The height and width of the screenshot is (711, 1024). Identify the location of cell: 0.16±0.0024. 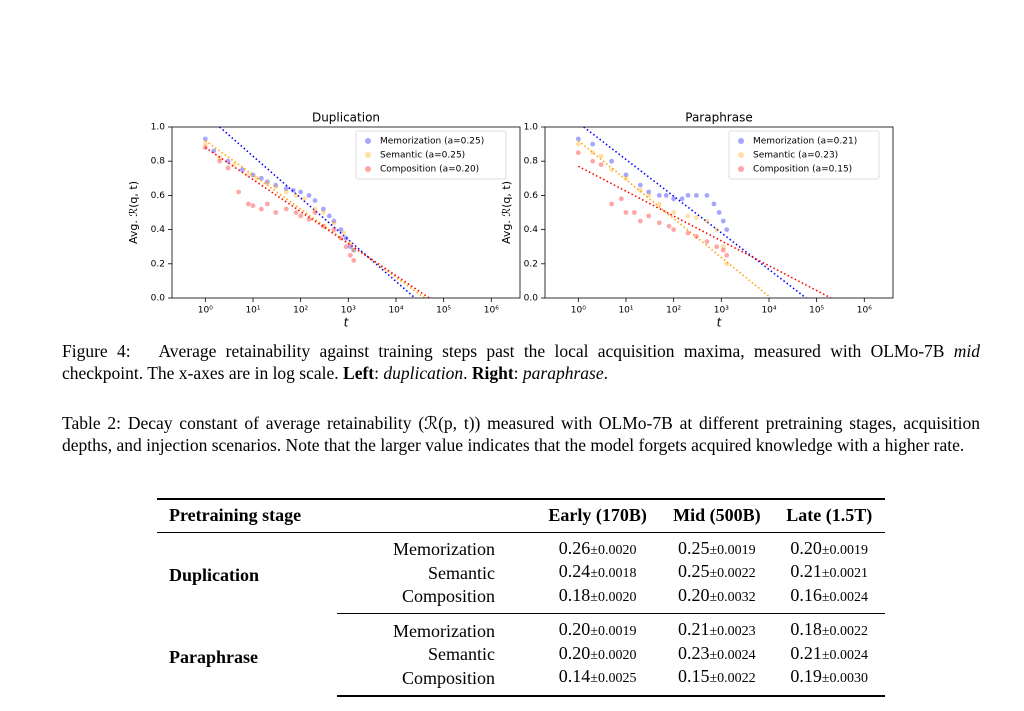
(829, 599).